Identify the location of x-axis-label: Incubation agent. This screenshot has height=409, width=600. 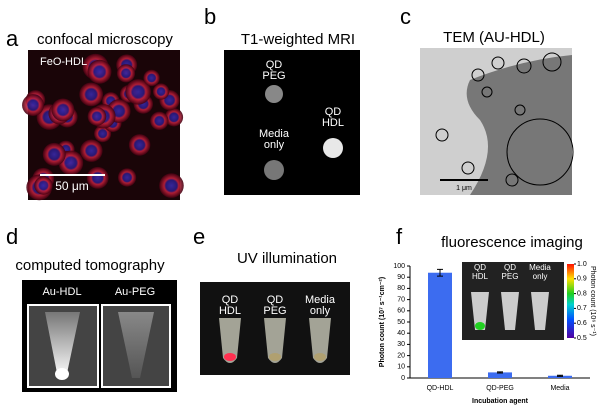
(500, 401).